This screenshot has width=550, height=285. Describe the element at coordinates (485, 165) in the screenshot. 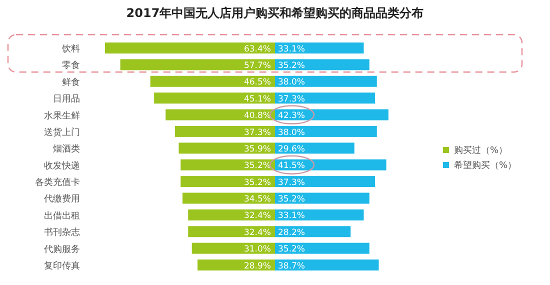

I see `legend-label: 希望购买（%）` at that location.